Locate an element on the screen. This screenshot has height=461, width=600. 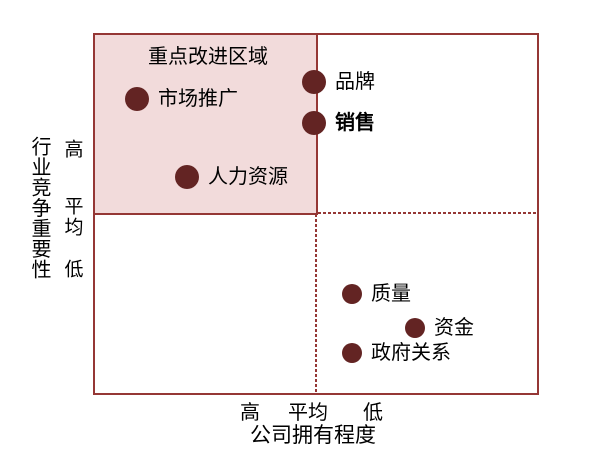
x-tick-label: 平均 is located at coordinates (308, 412).